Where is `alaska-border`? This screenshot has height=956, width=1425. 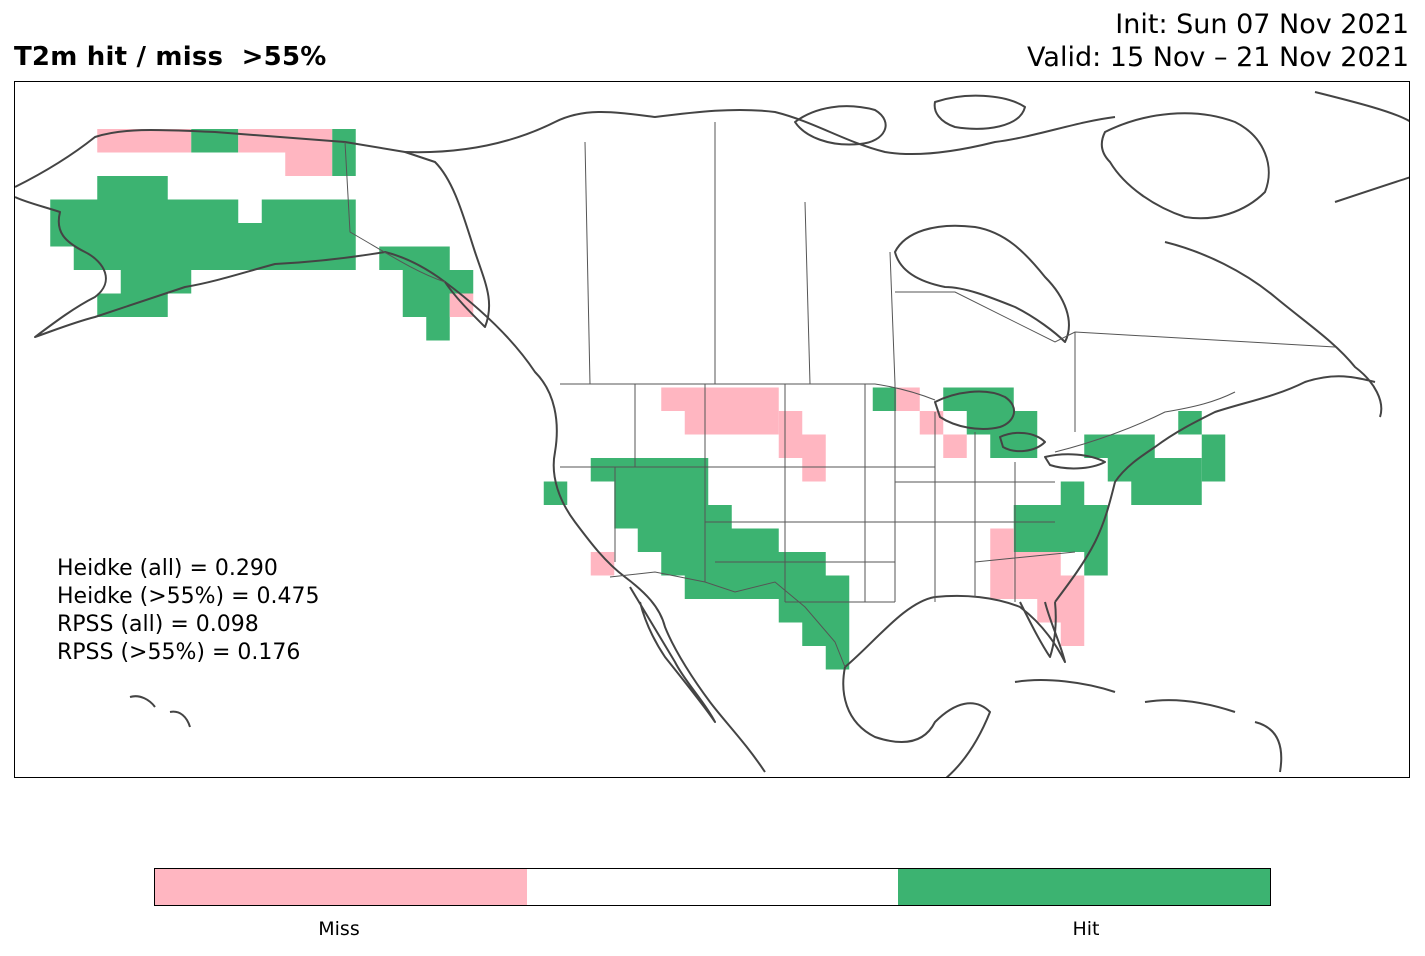 alaska-border is located at coordinates (395, 212).